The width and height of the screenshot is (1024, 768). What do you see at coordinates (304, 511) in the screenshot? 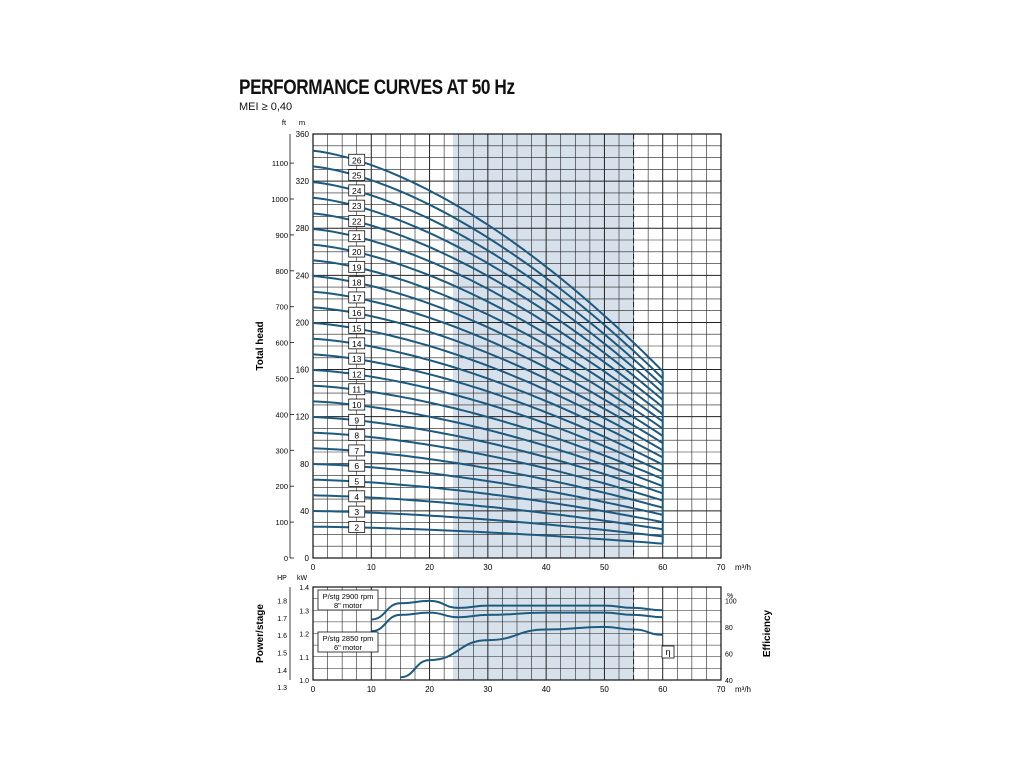
I see `y-tick-label-m: 40` at bounding box center [304, 511].